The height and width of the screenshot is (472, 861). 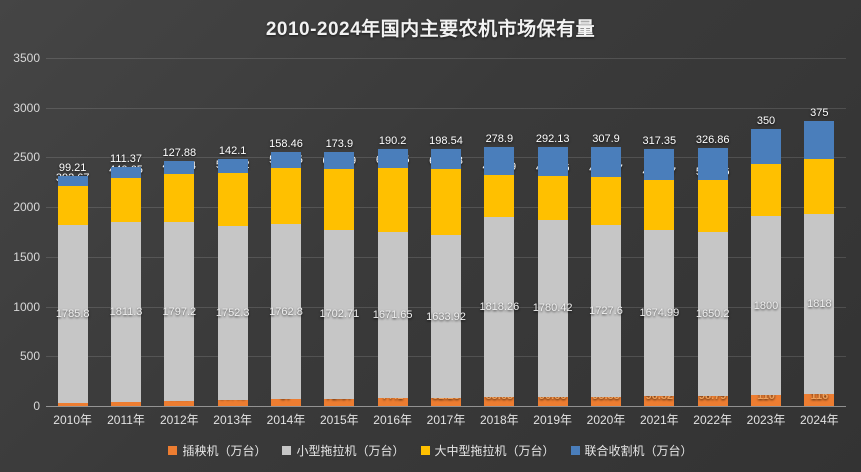 What do you see at coordinates (393, 420) in the screenshot?
I see `x-axis-tick-label: 2016年` at bounding box center [393, 420].